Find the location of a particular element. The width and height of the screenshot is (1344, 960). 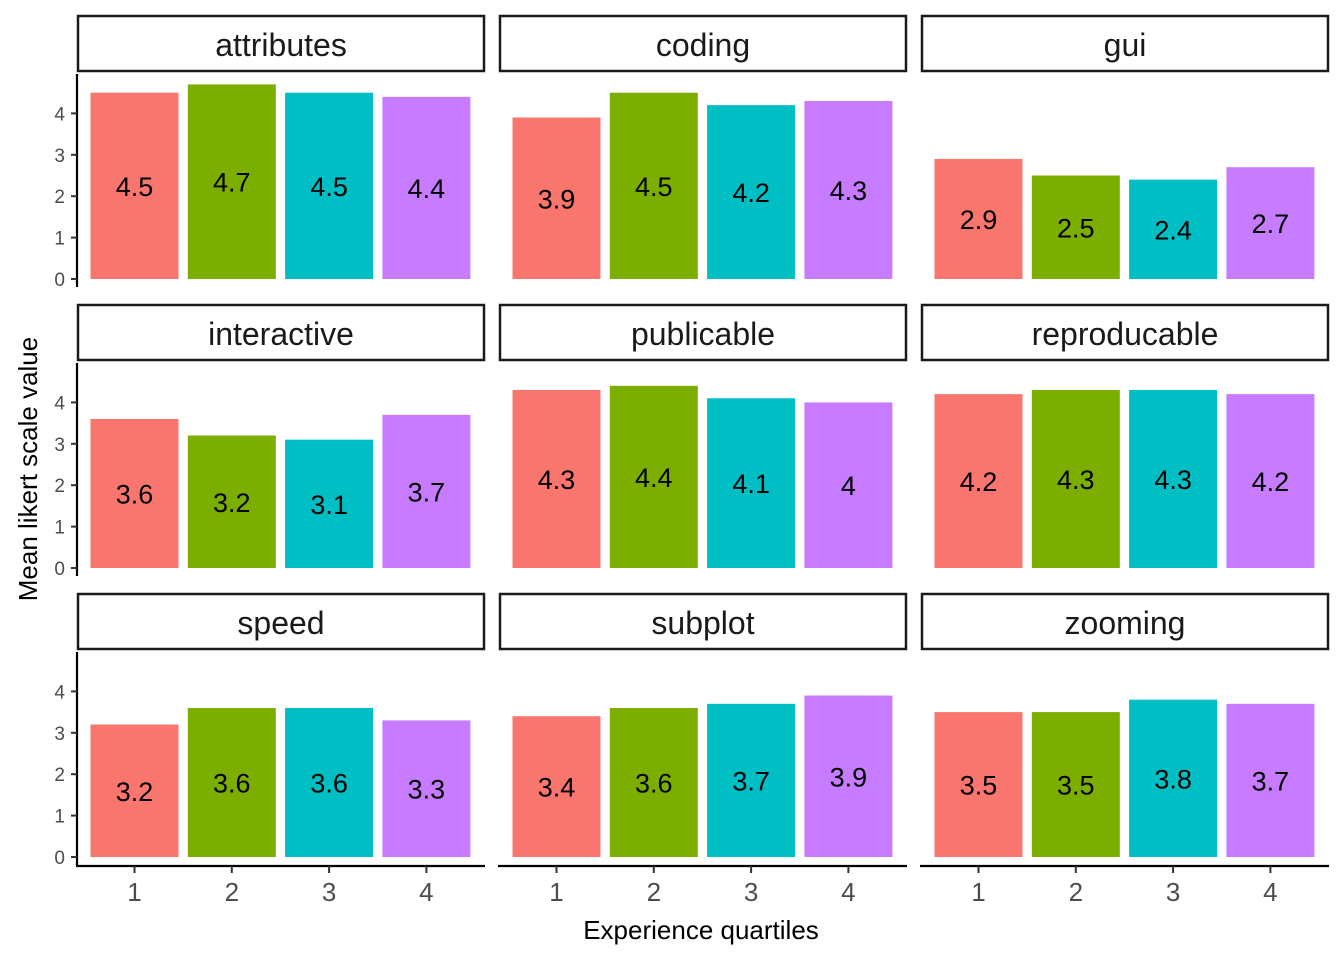

strip-label: reproducable is located at coordinates (1125, 334).